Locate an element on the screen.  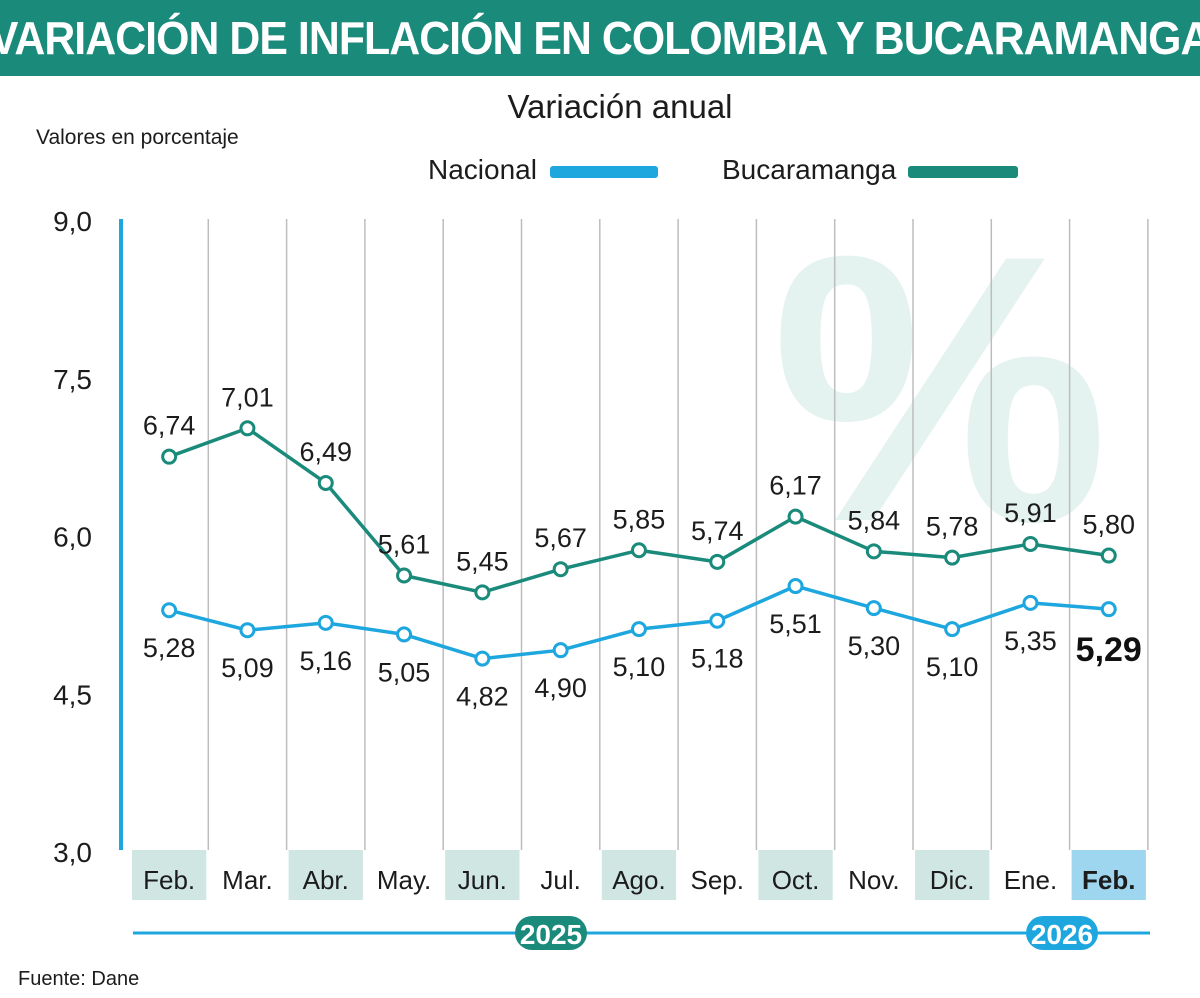
x-tick-label: May. is located at coordinates (404, 880).